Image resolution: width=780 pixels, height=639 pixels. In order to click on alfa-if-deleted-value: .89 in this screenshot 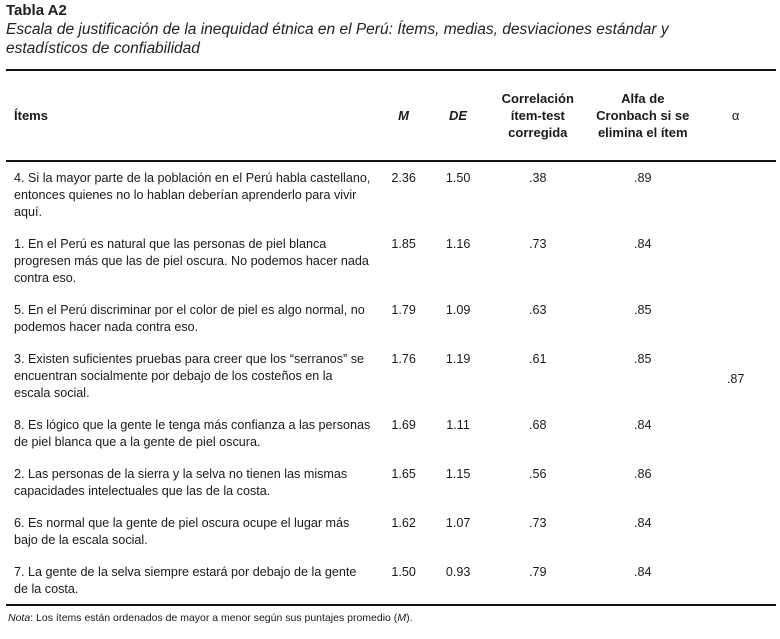, I will do `click(643, 178)`.